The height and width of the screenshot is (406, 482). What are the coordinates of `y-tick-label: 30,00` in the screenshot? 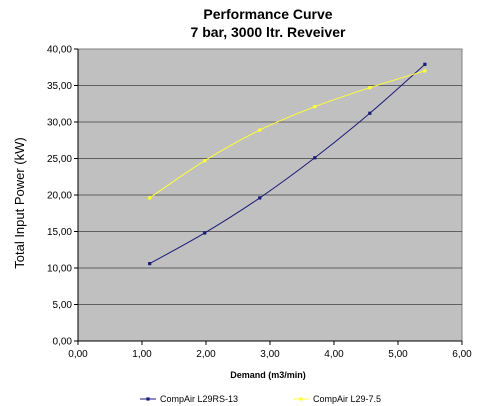 It's located at (59, 123).